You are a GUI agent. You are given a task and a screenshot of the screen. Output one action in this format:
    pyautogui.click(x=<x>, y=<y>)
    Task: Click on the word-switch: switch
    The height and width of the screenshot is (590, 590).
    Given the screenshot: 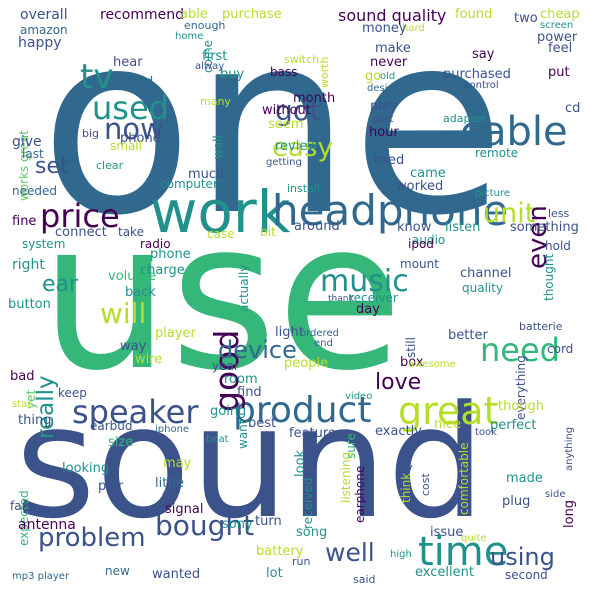 What is the action you would take?
    pyautogui.click(x=302, y=59)
    